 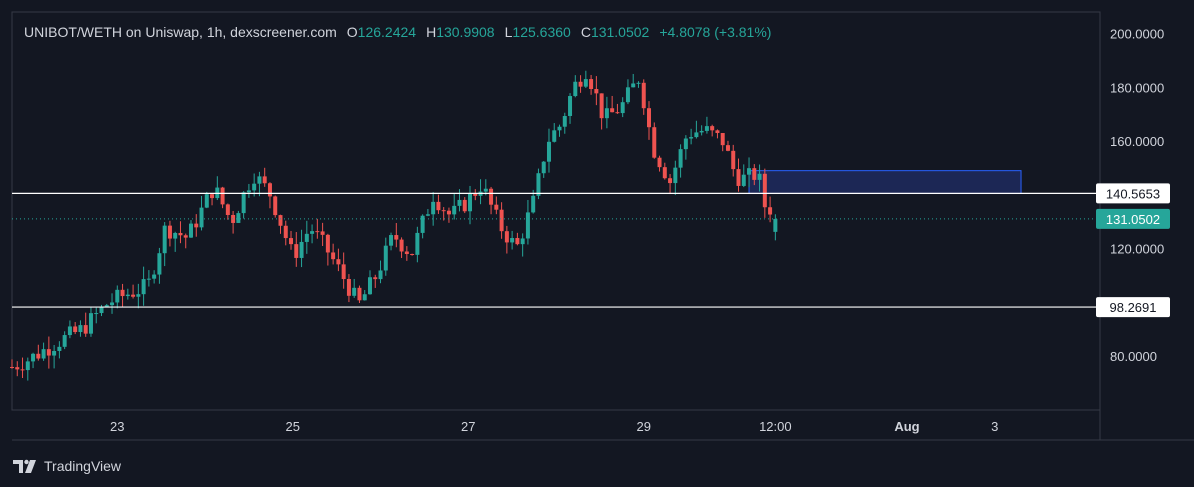 I want to click on close-label: C, so click(x=585, y=32).